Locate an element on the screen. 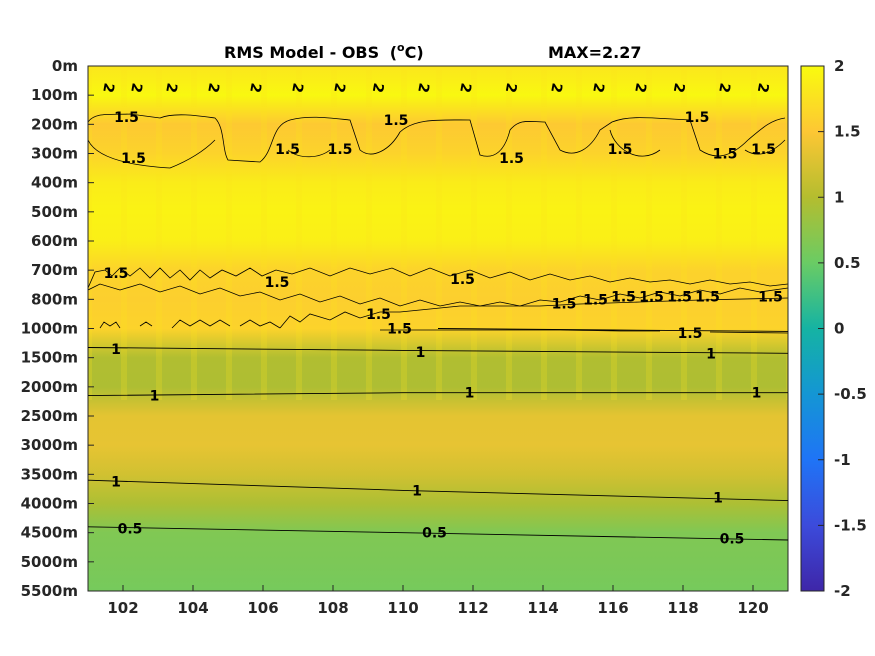  y-tick-label: 5500m is located at coordinates (49, 591).